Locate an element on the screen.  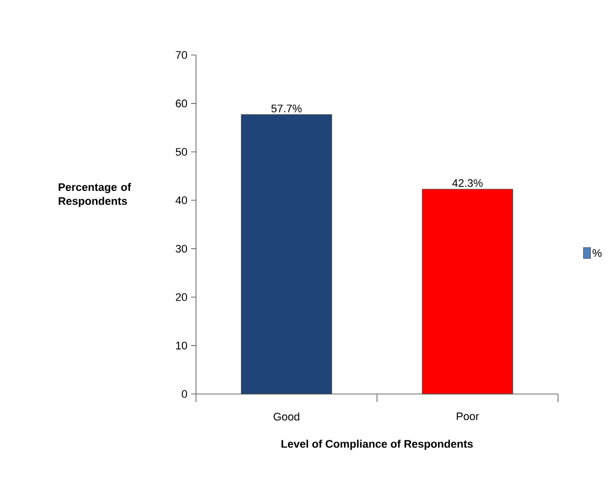
y-tick-label: 0 is located at coordinates (185, 394).